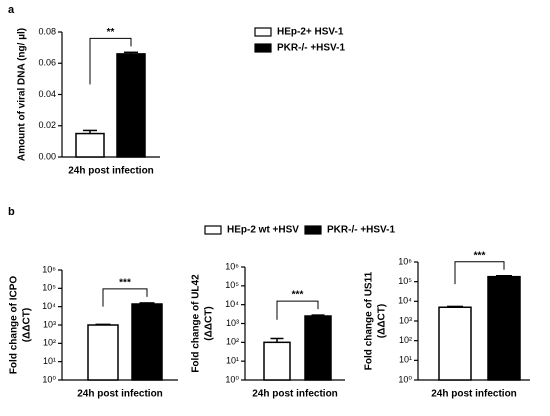 This screenshot has height=416, width=550. What do you see at coordinates (47, 63) in the screenshot?
I see `y-tick-label: 0.06` at bounding box center [47, 63].